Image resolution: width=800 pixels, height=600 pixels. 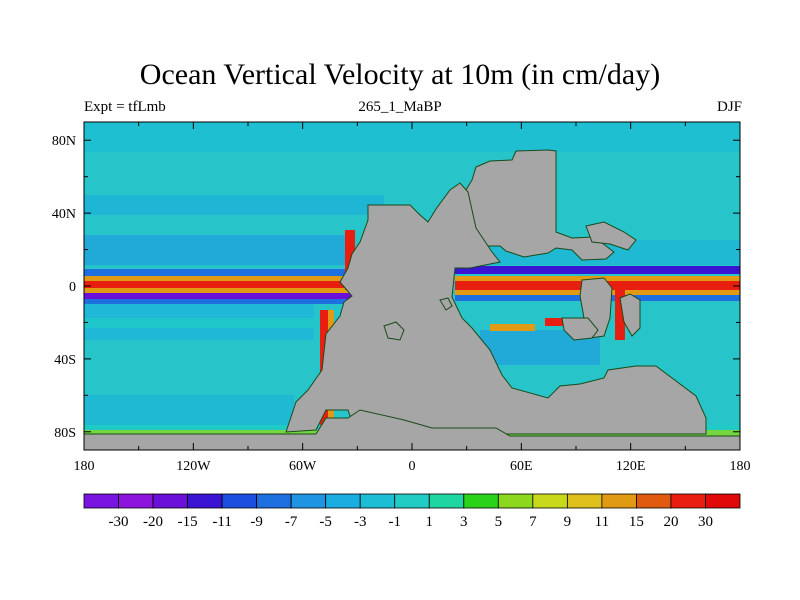 What do you see at coordinates (360, 522) in the screenshot?
I see `colorbar-label: -3` at bounding box center [360, 522].